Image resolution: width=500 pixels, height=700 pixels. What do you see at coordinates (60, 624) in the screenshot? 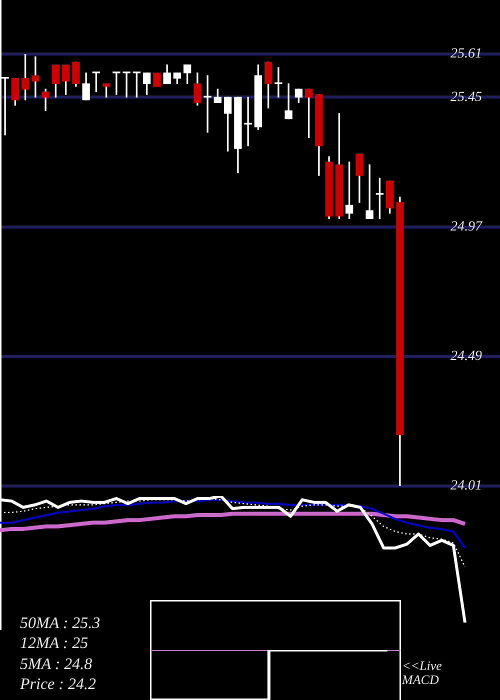
I see `annotation: 50MA : 25.3` at bounding box center [60, 624].